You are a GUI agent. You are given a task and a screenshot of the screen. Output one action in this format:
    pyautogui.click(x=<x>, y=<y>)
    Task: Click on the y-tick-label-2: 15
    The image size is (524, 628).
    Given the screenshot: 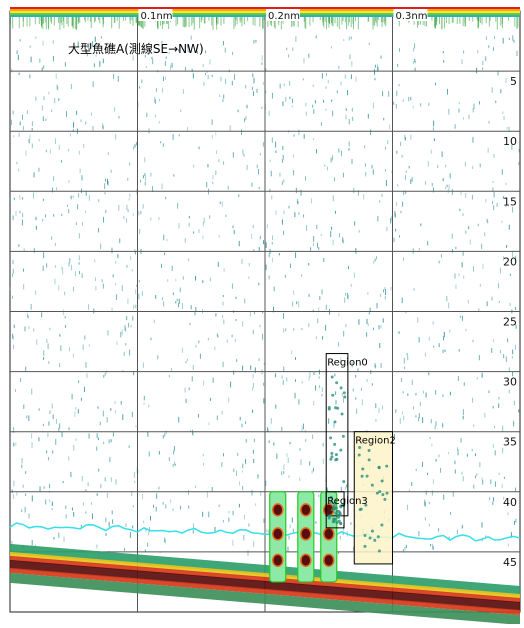 What is the action you would take?
    pyautogui.click(x=510, y=201)
    